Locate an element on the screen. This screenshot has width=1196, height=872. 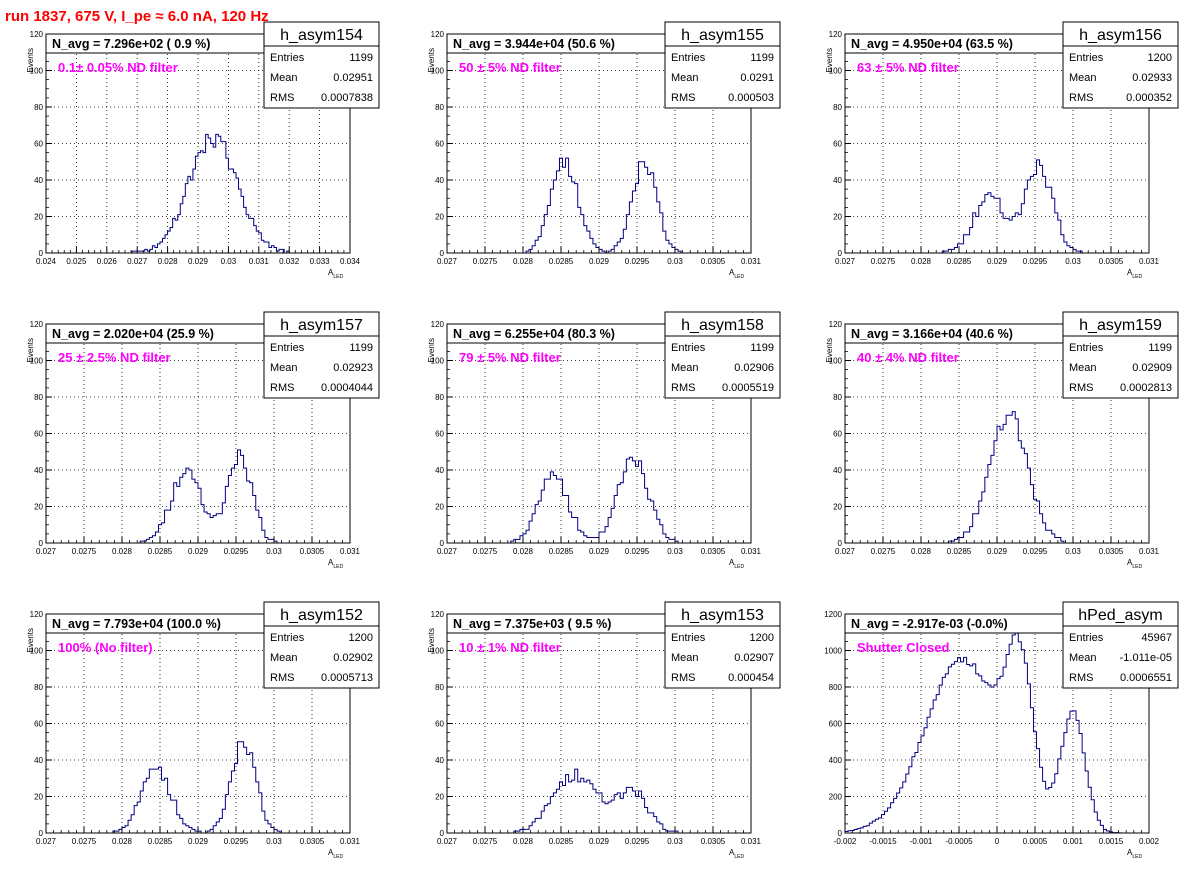
x-tick-label: 0.0015 is located at coordinates (1111, 841).